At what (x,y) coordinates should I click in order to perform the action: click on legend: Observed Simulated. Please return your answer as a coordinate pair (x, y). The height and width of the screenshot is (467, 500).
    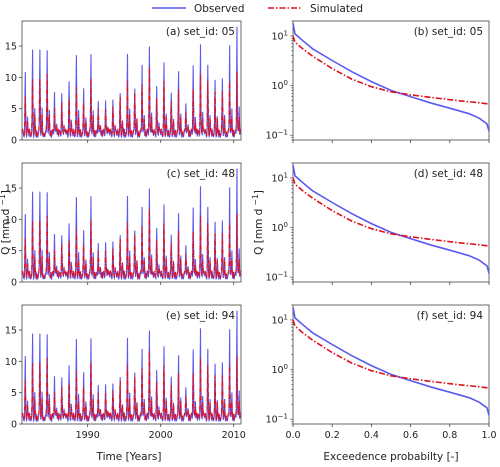
    Looking at the image, I should click on (257, 9).